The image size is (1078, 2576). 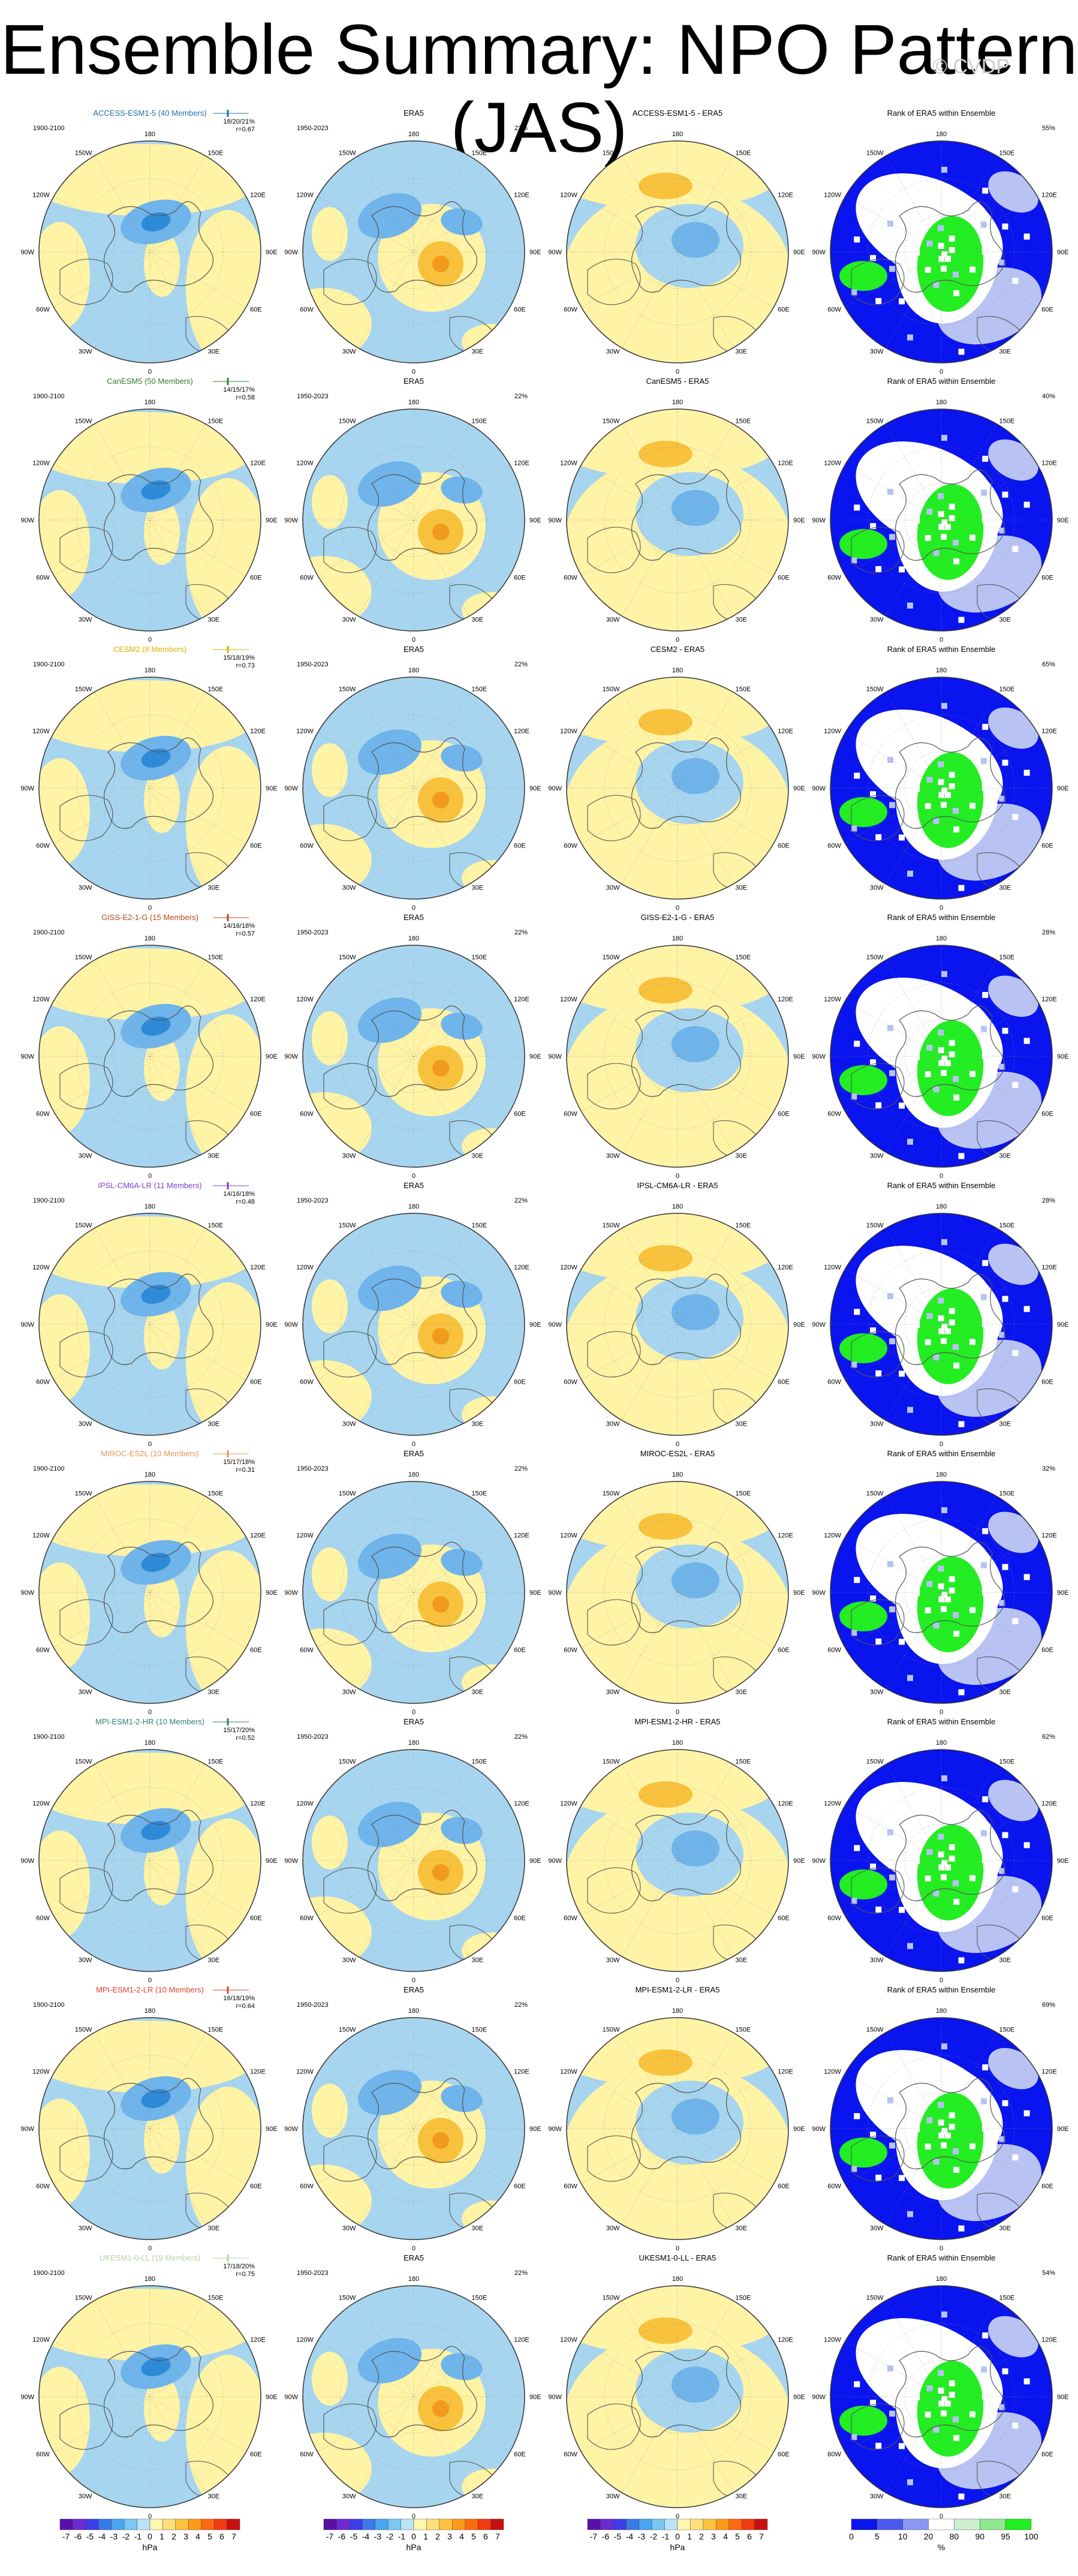 I want to click on colorbar-tick-label: 20, so click(x=929, y=2536).